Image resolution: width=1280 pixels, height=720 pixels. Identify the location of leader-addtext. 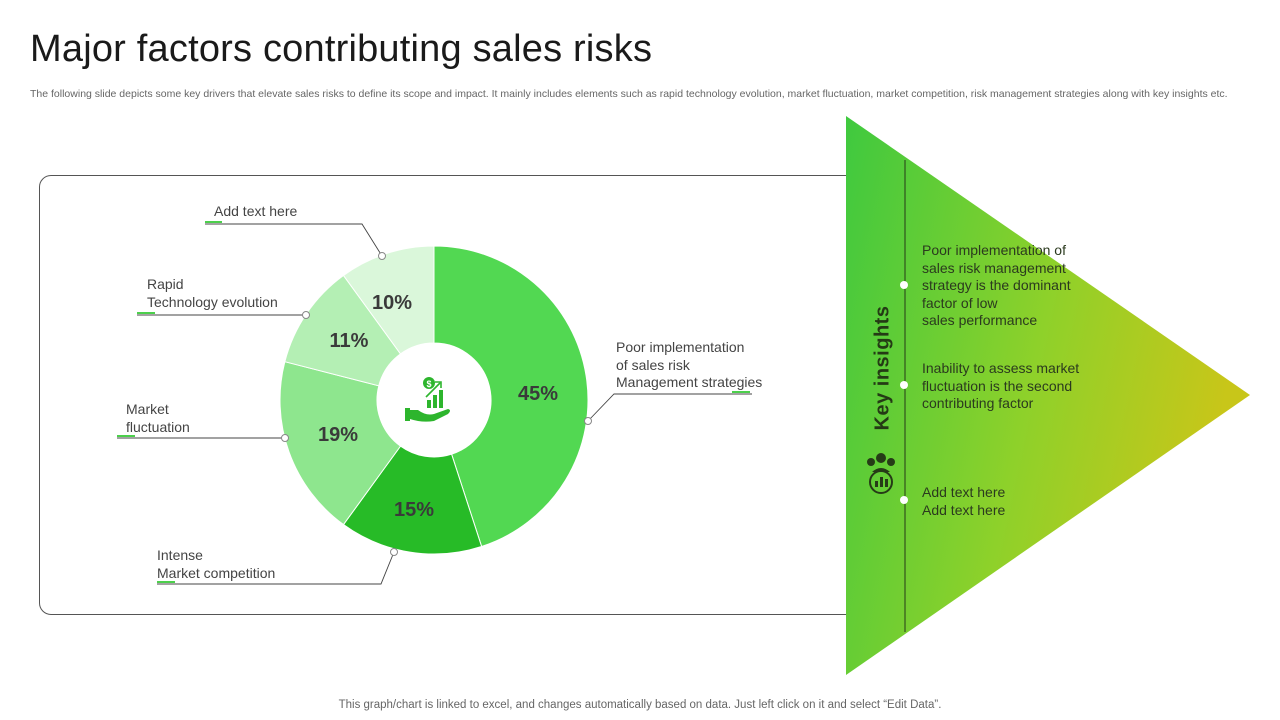
(294, 240).